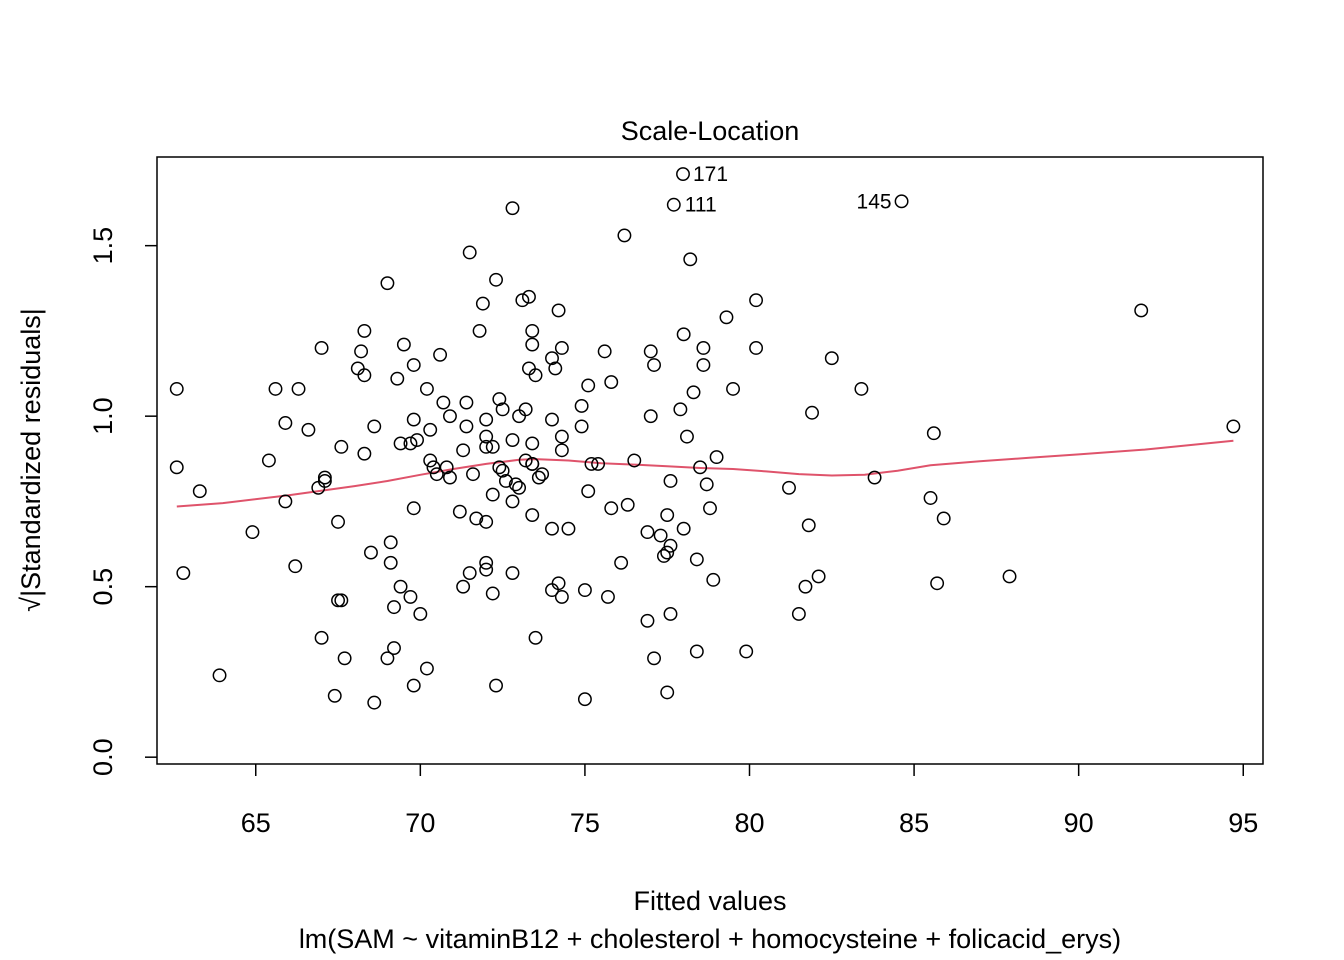 This screenshot has width=1344, height=960. I want to click on y-axis: 0.0 0.5 1.0 1.5, so click(122, 501).